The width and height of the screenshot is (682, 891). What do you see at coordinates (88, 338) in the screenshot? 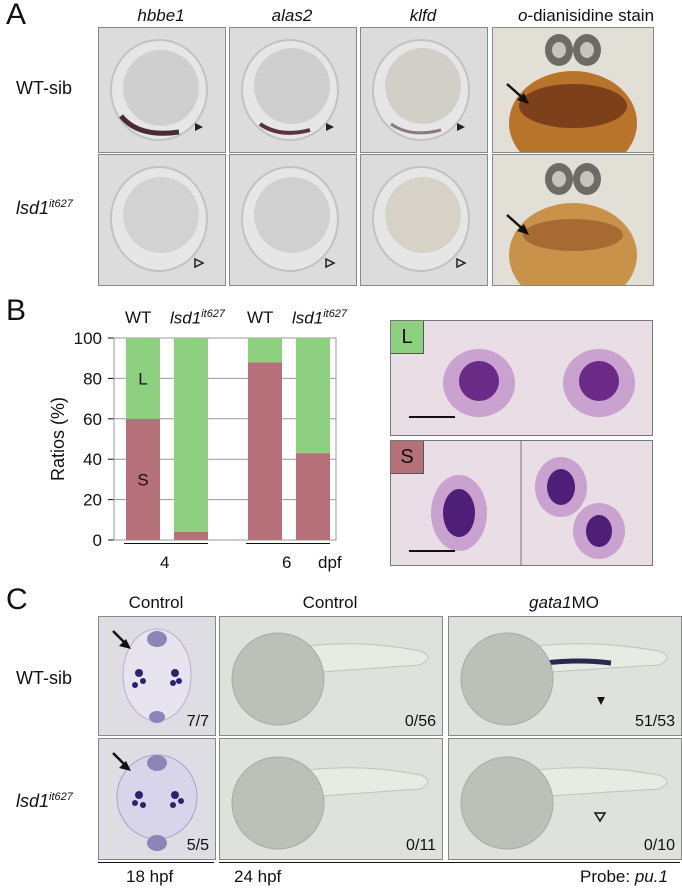
I see `y-tick-label: 100` at bounding box center [88, 338].